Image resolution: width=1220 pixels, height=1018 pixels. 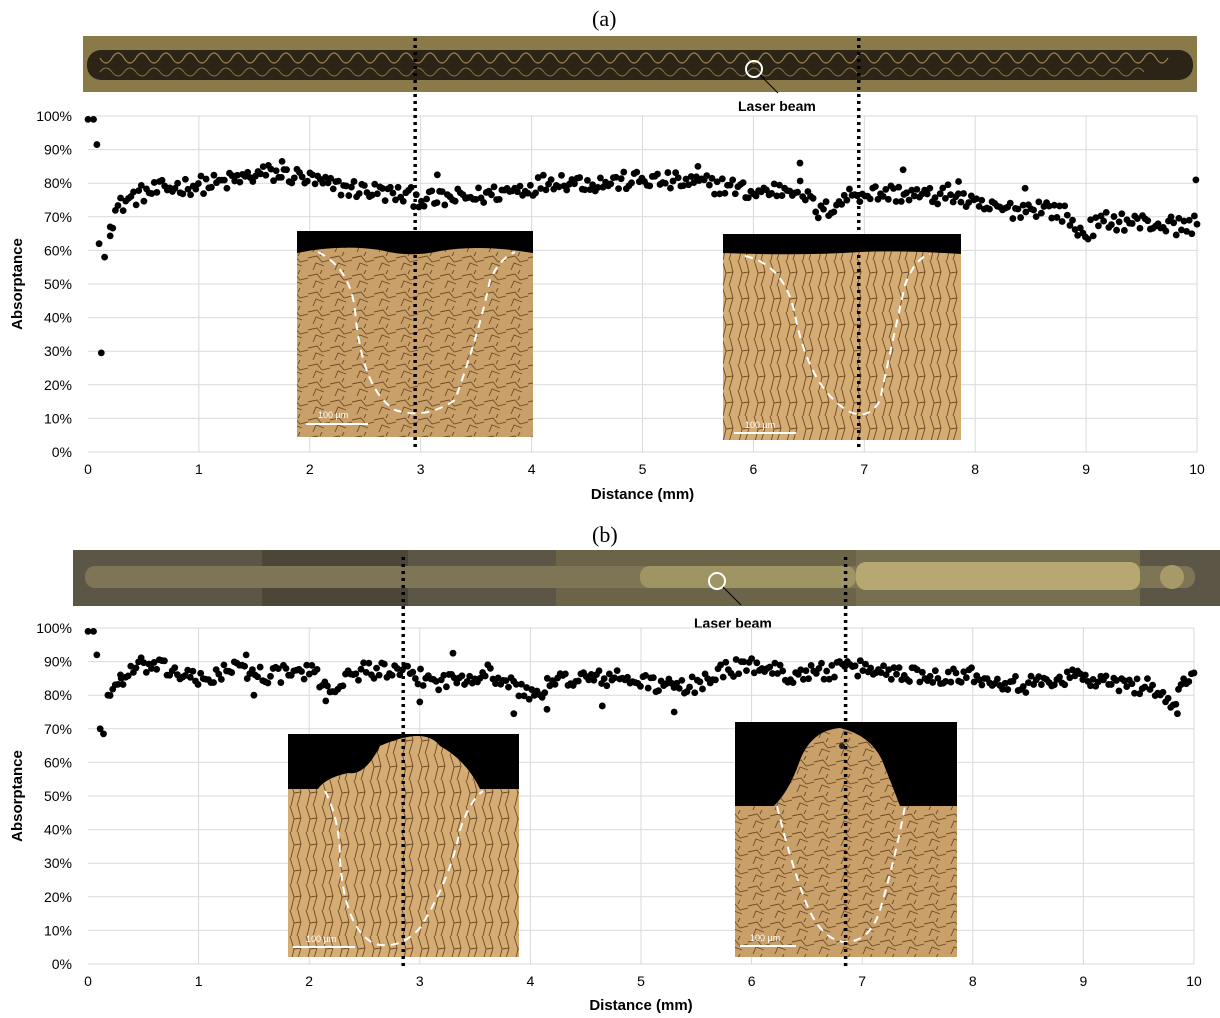 I want to click on x-axis-title: Distance (mm), so click(x=640, y=1005).